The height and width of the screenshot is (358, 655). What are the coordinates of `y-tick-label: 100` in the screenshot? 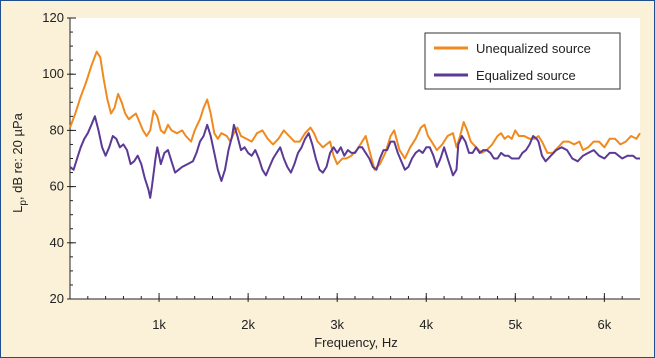 It's located at (53, 73).